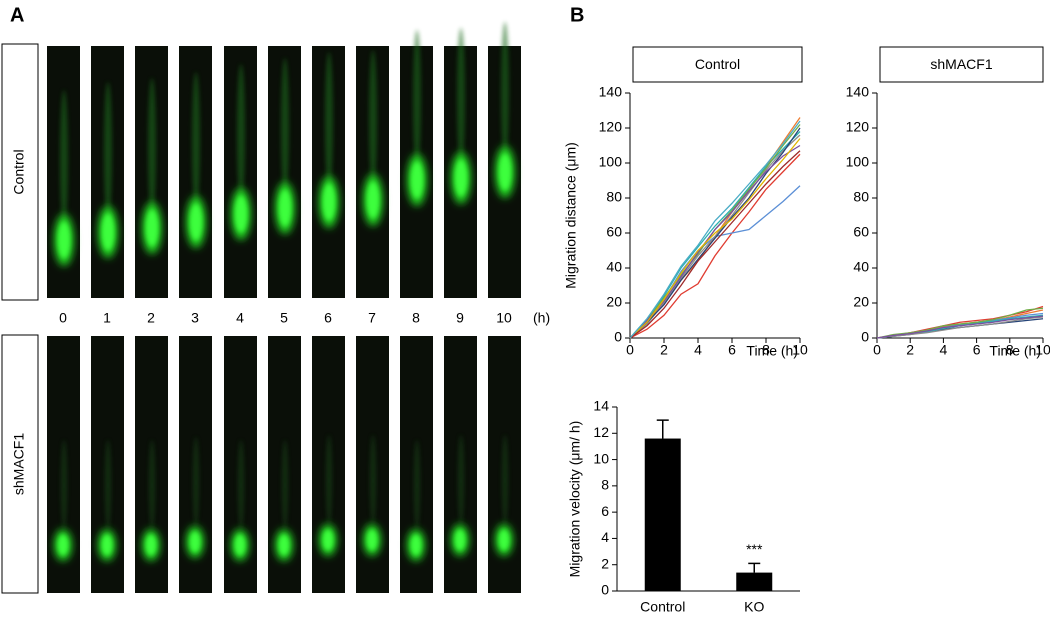 The height and width of the screenshot is (621, 1050). I want to click on time-unit: (h), so click(541, 318).